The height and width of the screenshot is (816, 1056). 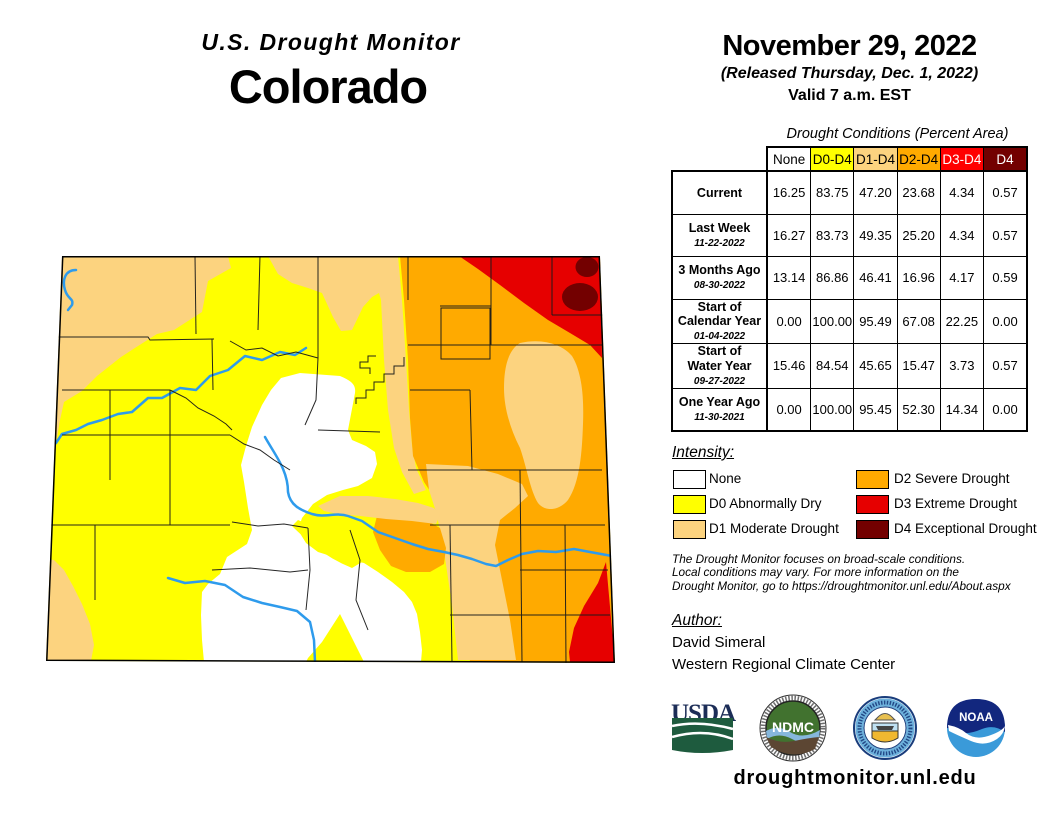 I want to click on svg-text: NDMC, so click(x=793, y=727).